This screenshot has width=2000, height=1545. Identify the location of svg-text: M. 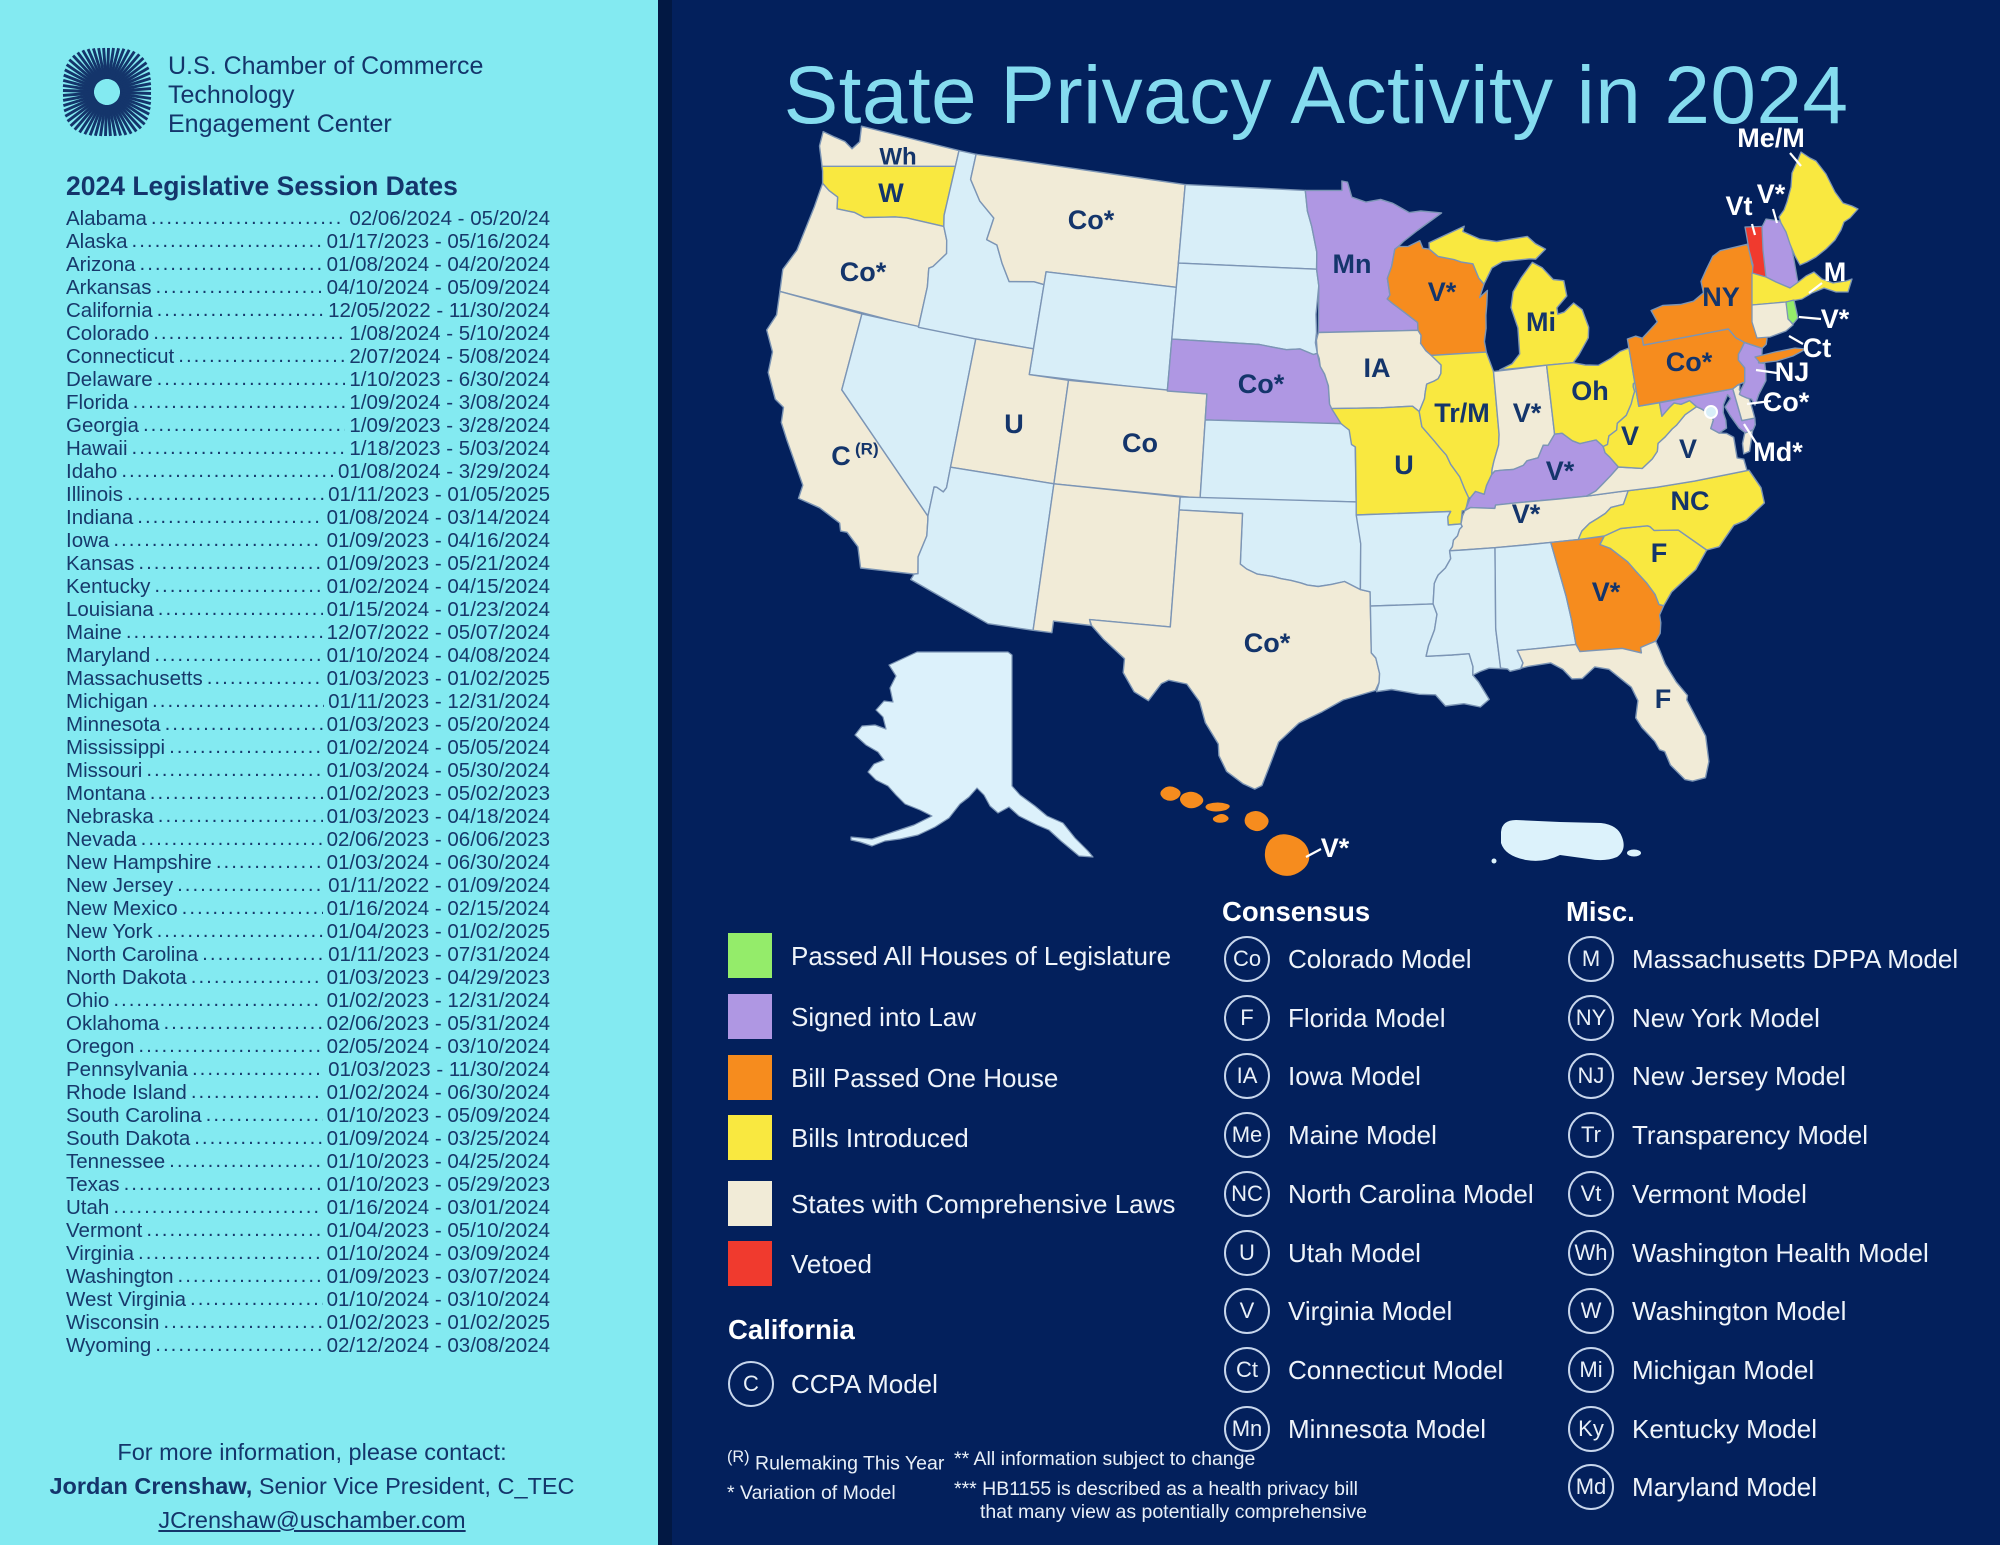
(1835, 272).